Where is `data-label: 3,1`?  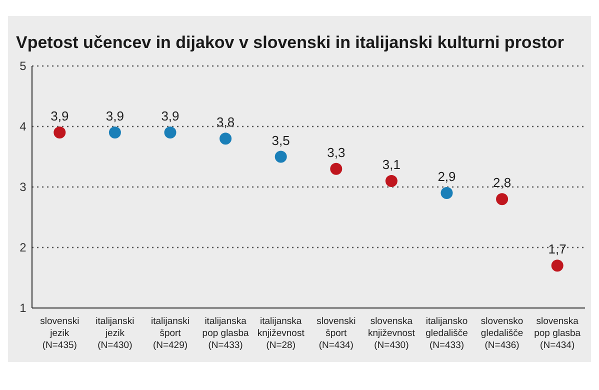
data-label: 3,1 is located at coordinates (391, 164).